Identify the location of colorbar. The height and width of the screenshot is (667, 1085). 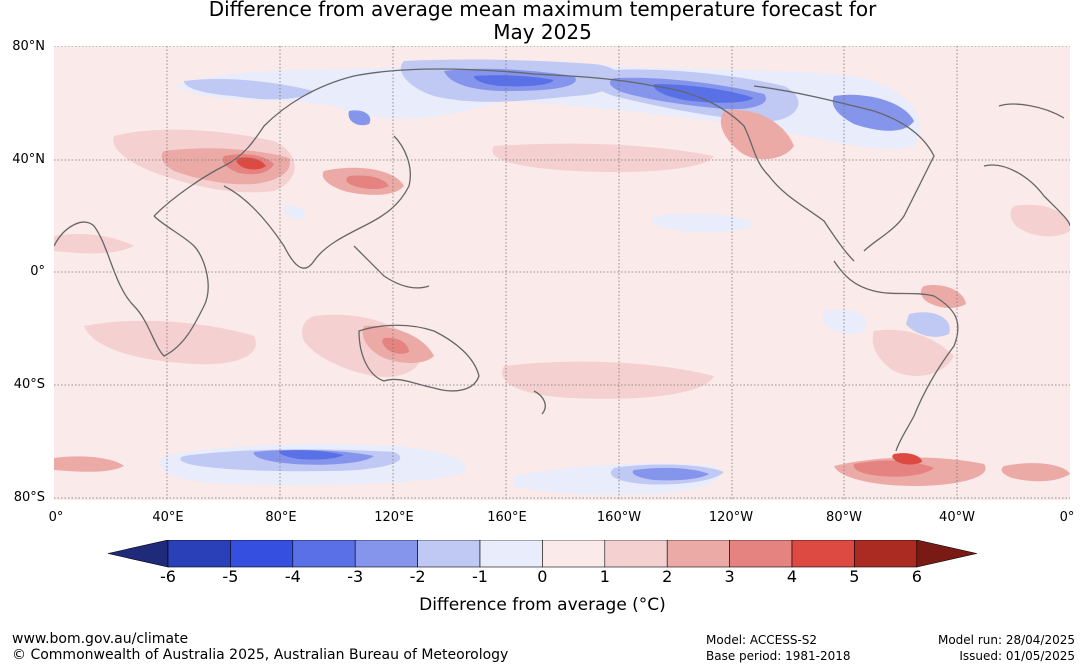
(542, 554).